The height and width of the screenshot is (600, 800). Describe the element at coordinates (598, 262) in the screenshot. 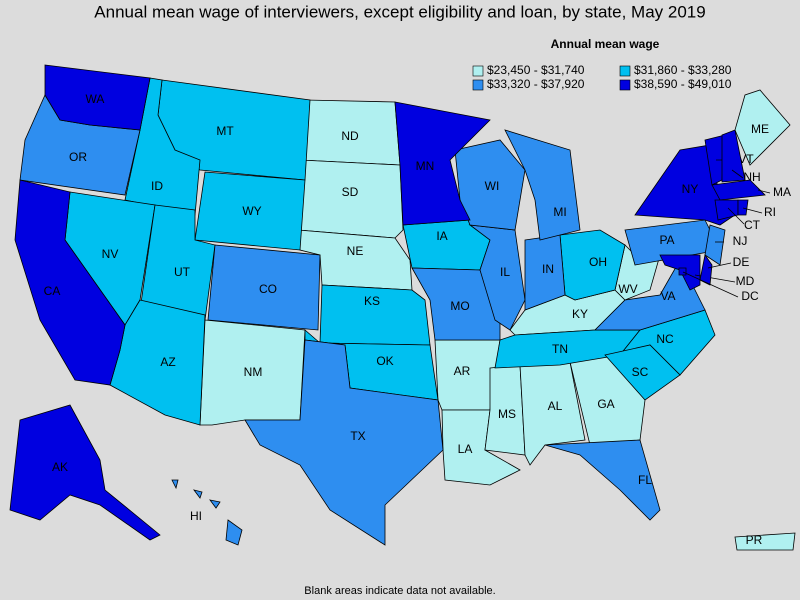

I see `state-label: OH` at that location.